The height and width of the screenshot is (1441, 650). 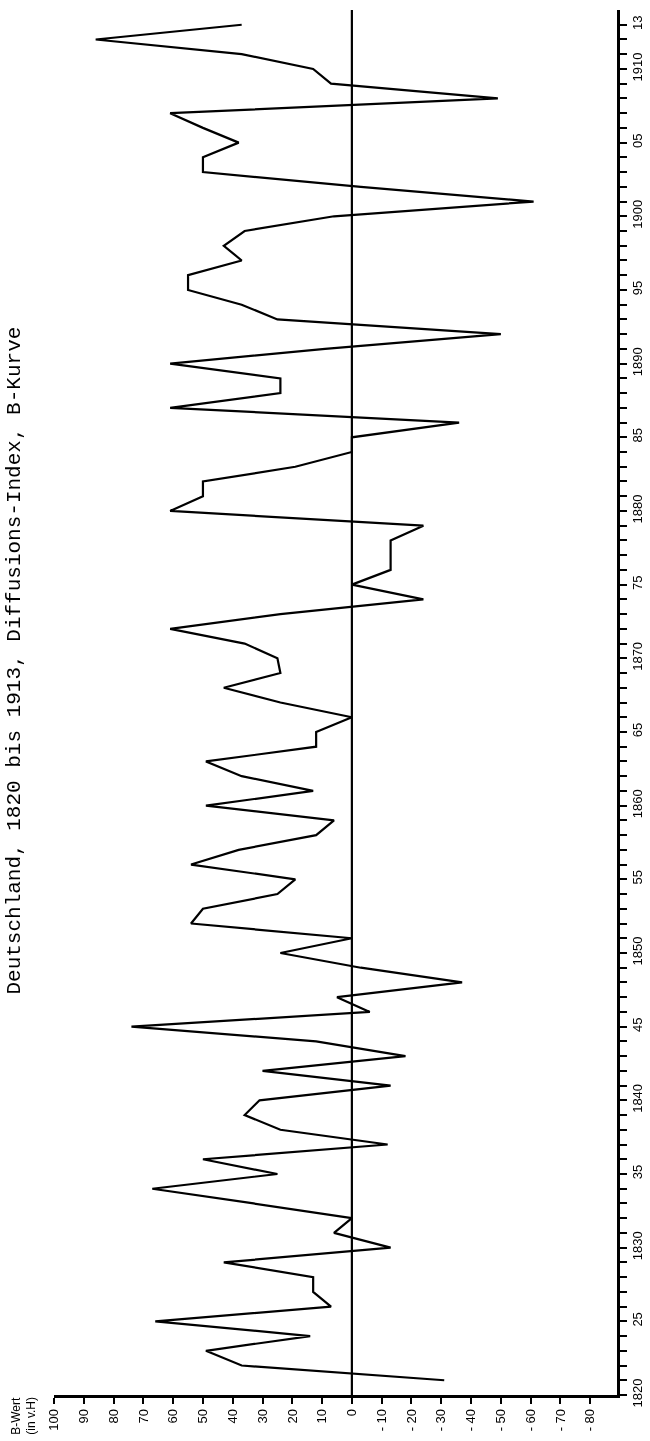 What do you see at coordinates (501, 1420) in the screenshot?
I see `x-tick-label: - 50` at bounding box center [501, 1420].